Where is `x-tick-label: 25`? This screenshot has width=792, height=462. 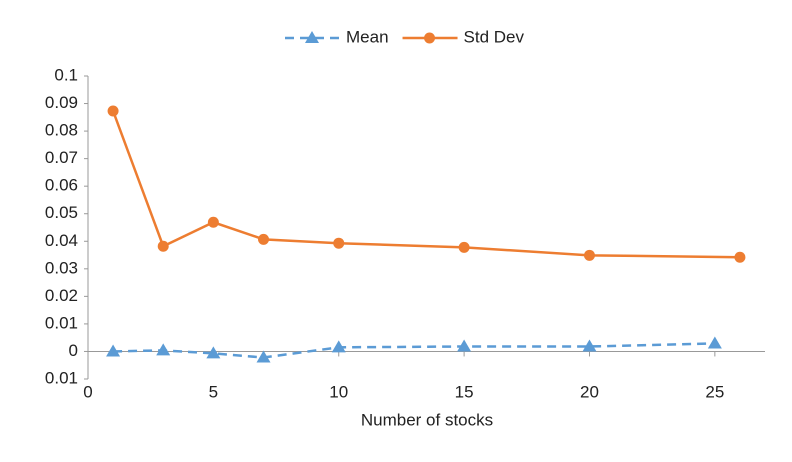 x-tick-label: 25 is located at coordinates (714, 391).